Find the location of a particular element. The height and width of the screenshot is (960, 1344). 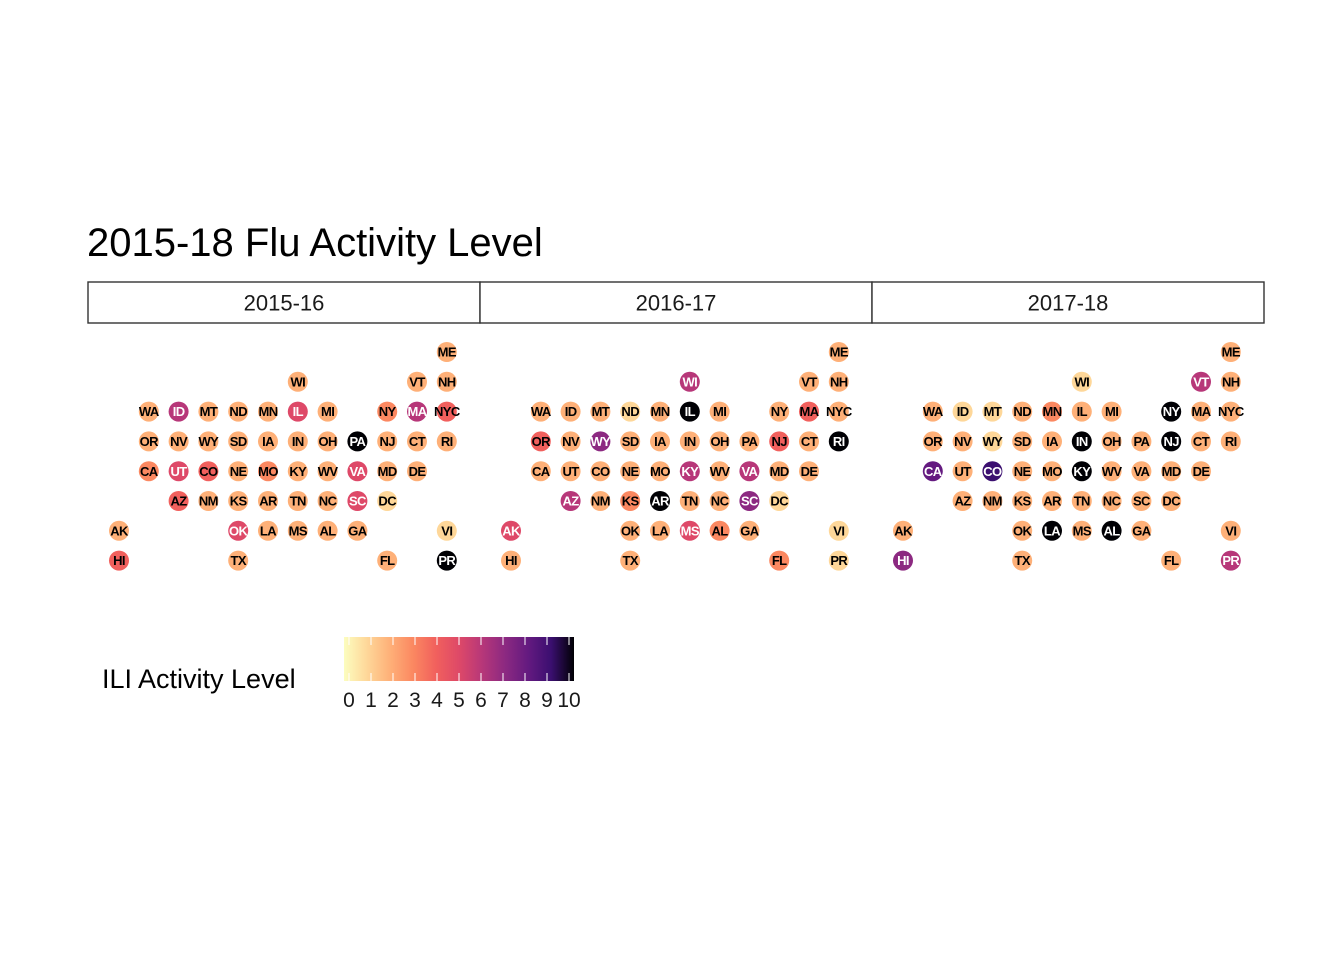

state-tile-CO: CO is located at coordinates (992, 471).